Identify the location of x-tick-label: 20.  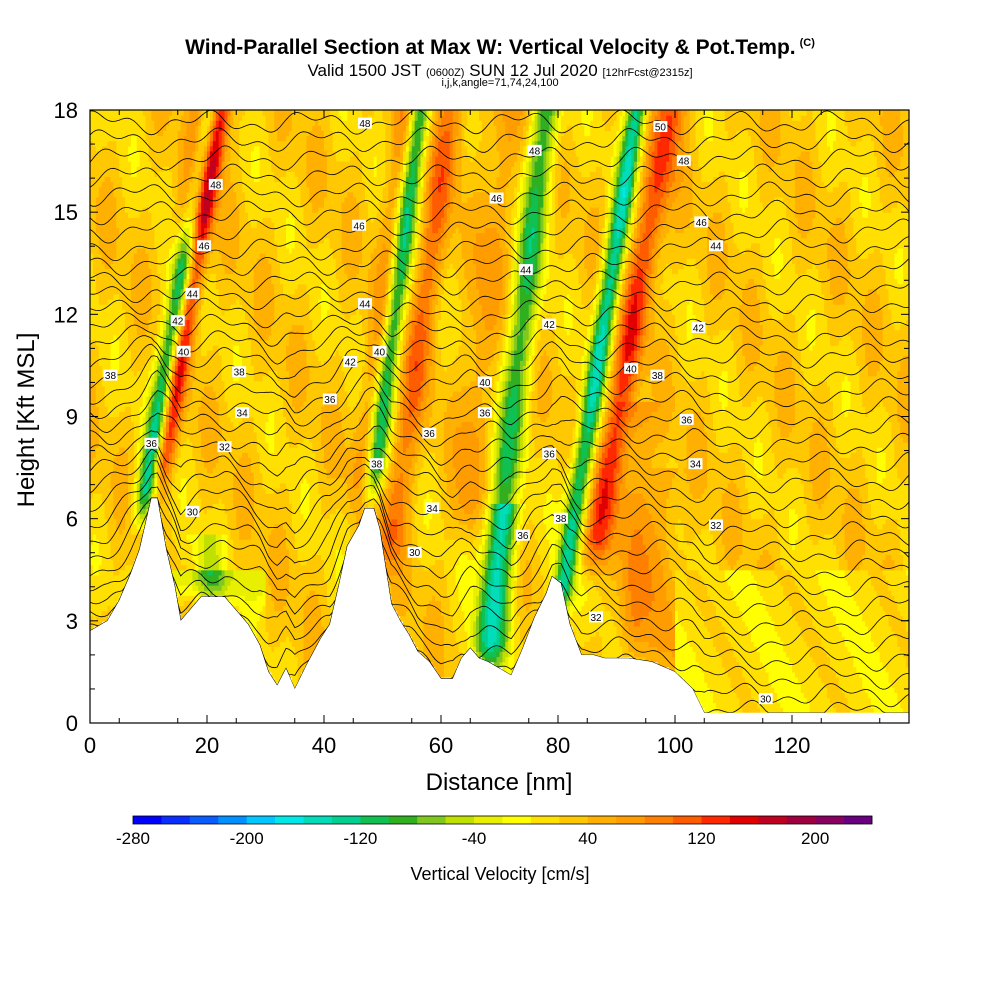
(207, 745).